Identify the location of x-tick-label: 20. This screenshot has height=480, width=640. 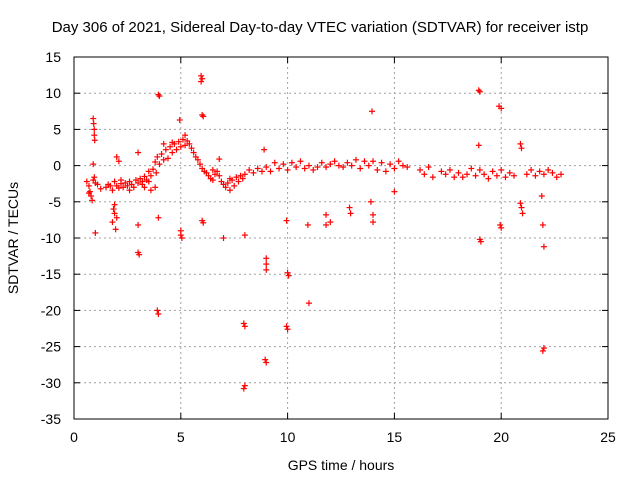
(501, 437).